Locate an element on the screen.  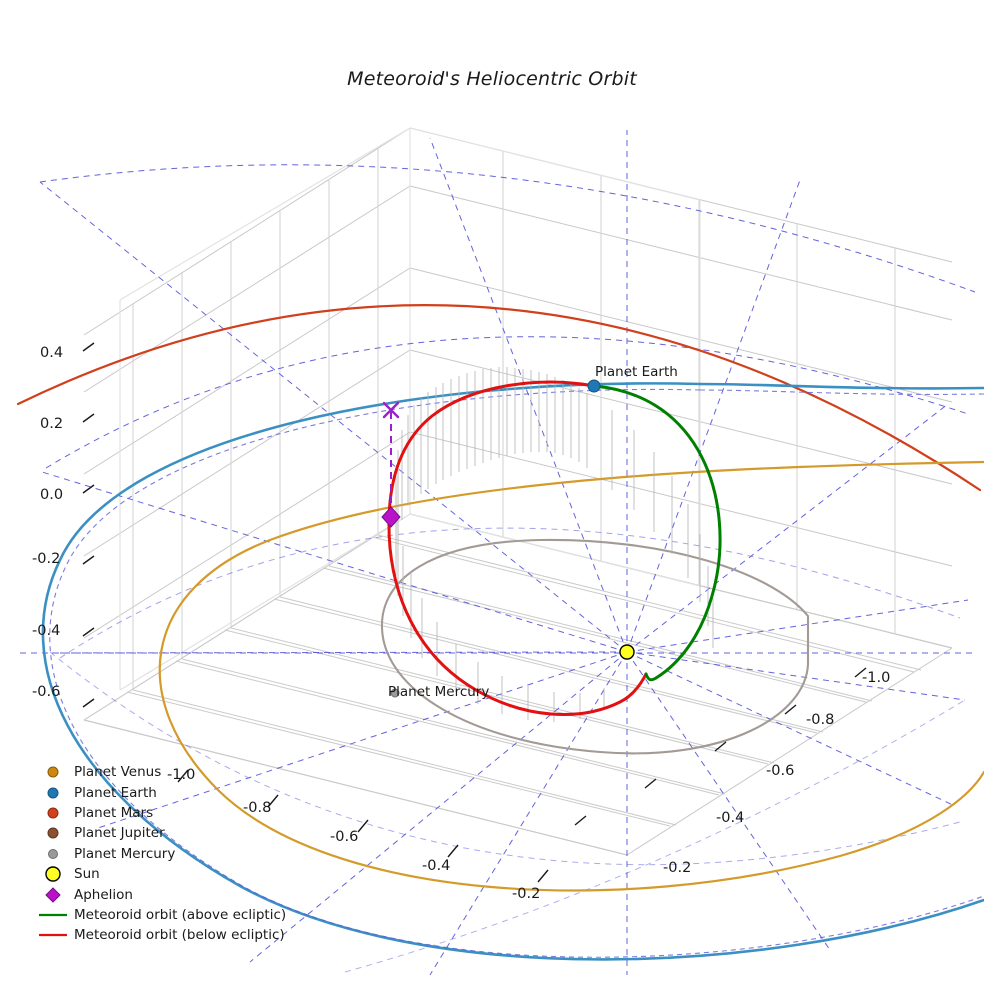
legend-label: Planet Mars is located at coordinates (114, 812).